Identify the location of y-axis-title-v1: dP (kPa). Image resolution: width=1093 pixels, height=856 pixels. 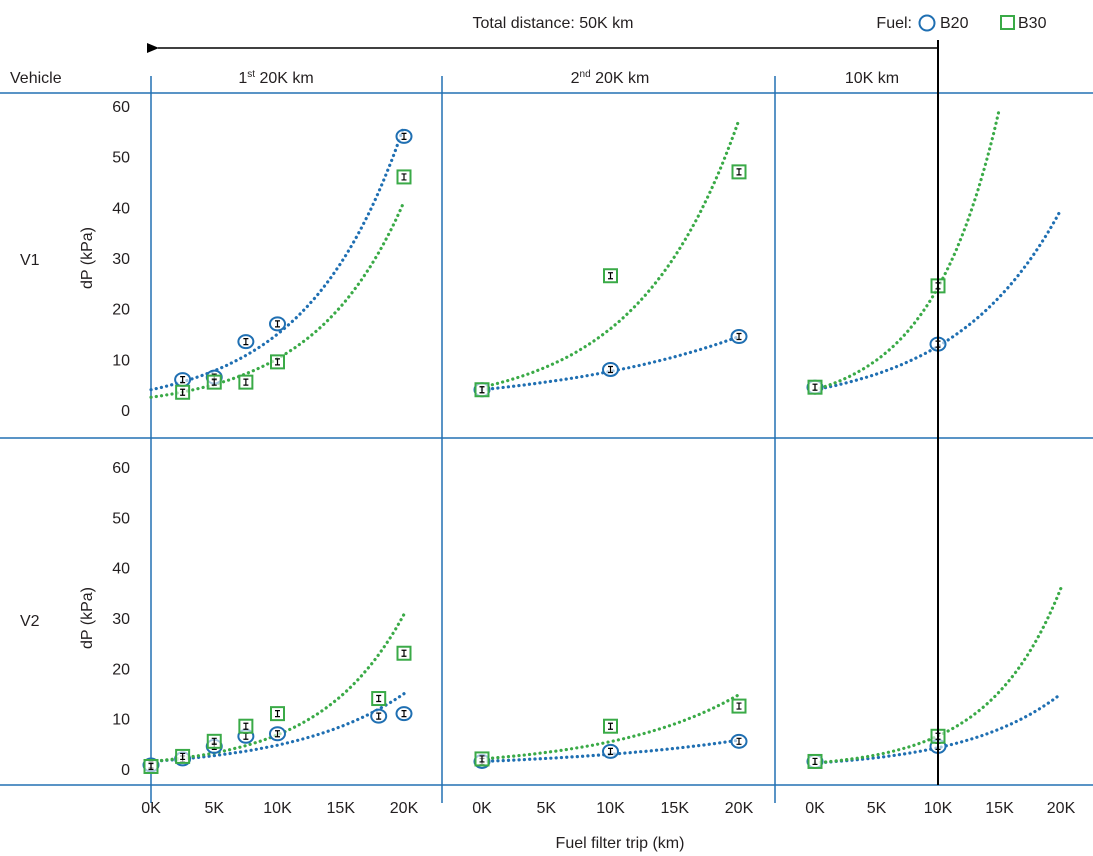
(87, 258).